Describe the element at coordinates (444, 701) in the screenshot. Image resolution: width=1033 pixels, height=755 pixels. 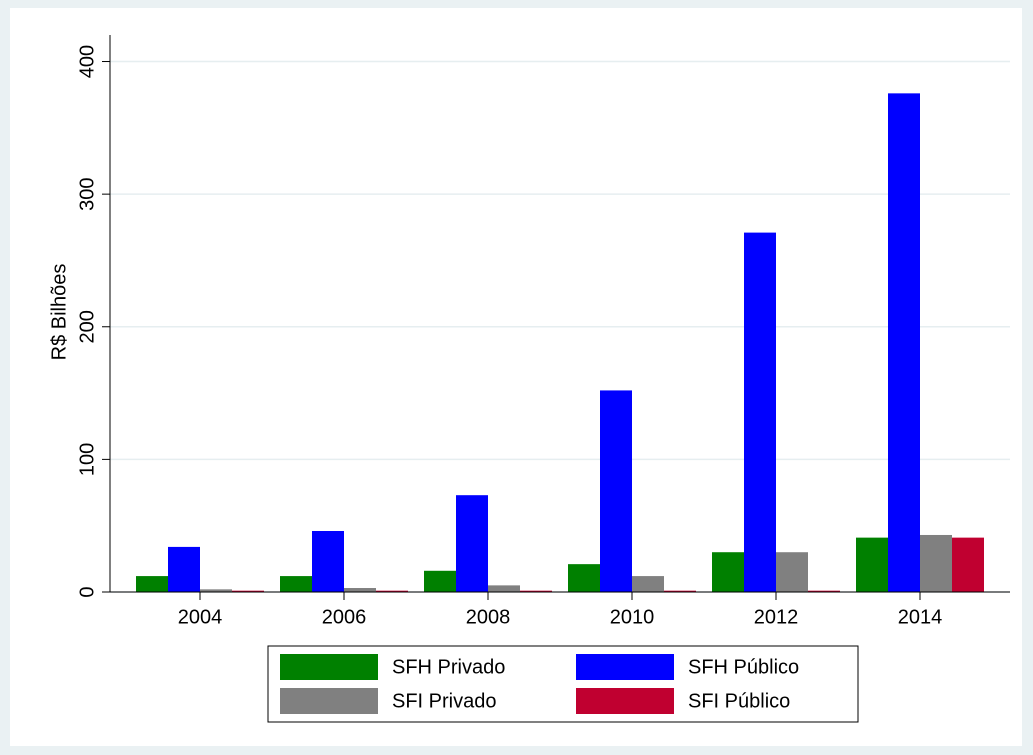
I see `legend-label: SFI Privado` at that location.